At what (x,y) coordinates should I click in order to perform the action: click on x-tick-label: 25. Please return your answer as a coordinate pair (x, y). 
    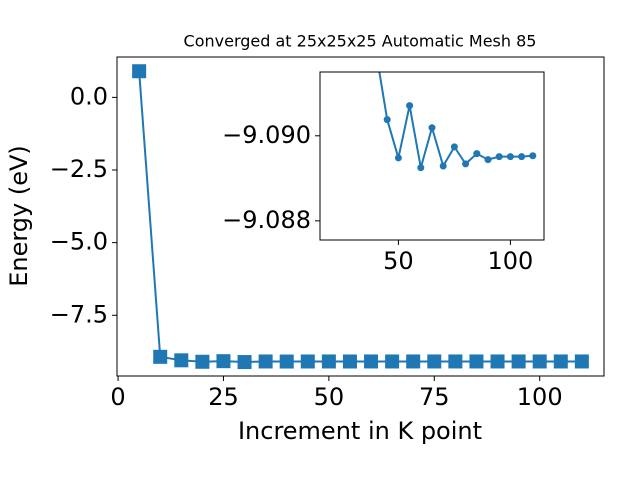
    Looking at the image, I should click on (223, 397).